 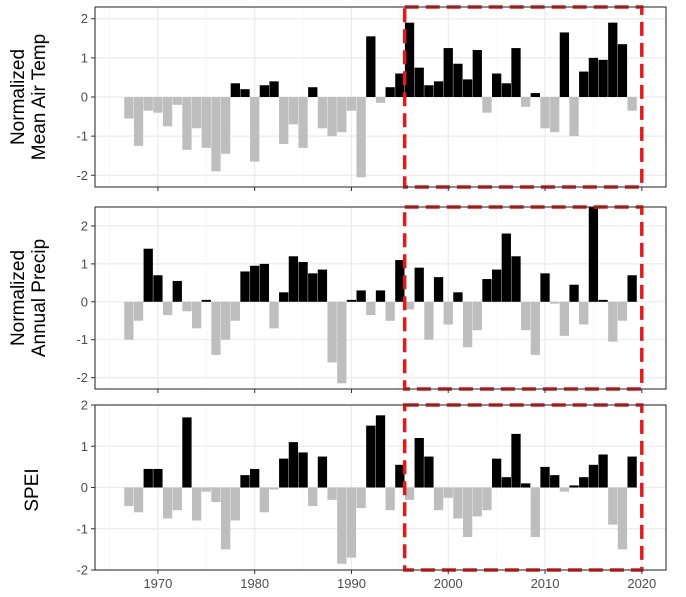 What do you see at coordinates (18, 97) in the screenshot?
I see `ylabel-air-temp-line1: Normalized` at bounding box center [18, 97].